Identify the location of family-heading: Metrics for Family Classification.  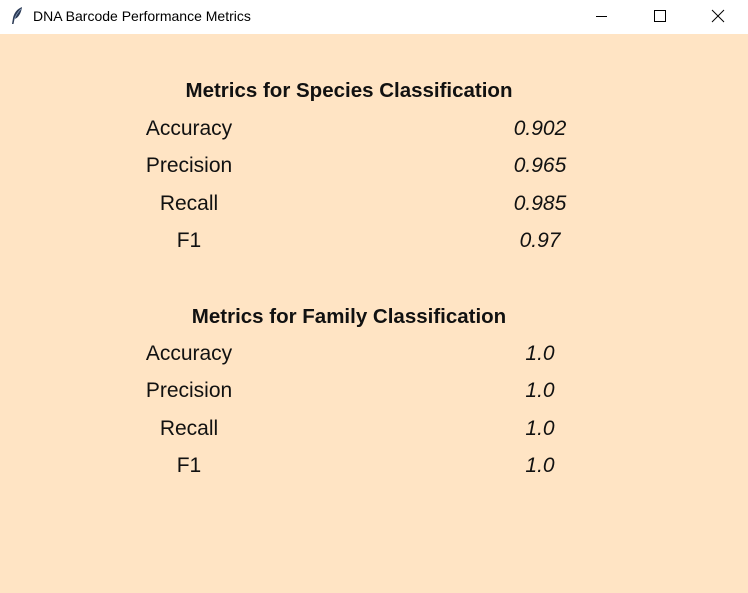
(349, 316).